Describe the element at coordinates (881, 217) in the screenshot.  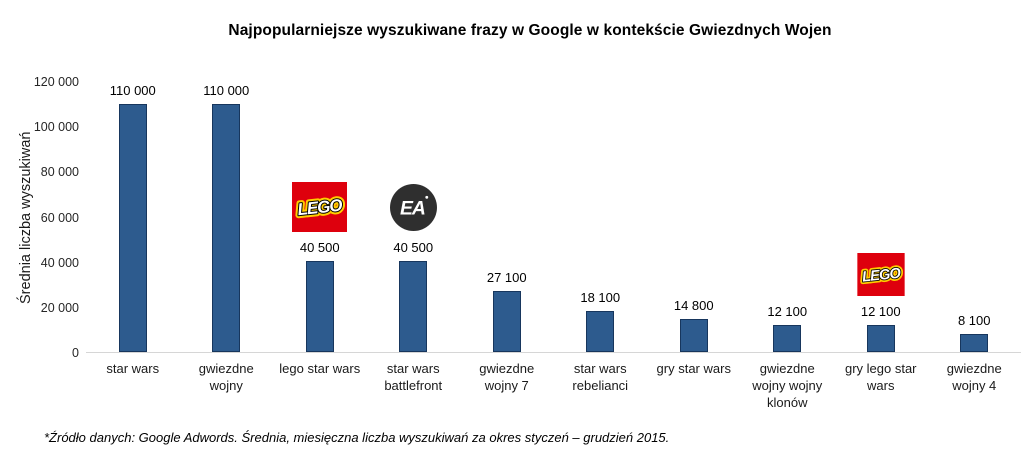
I see `bar-column: LEGO LEGO 12 100` at that location.